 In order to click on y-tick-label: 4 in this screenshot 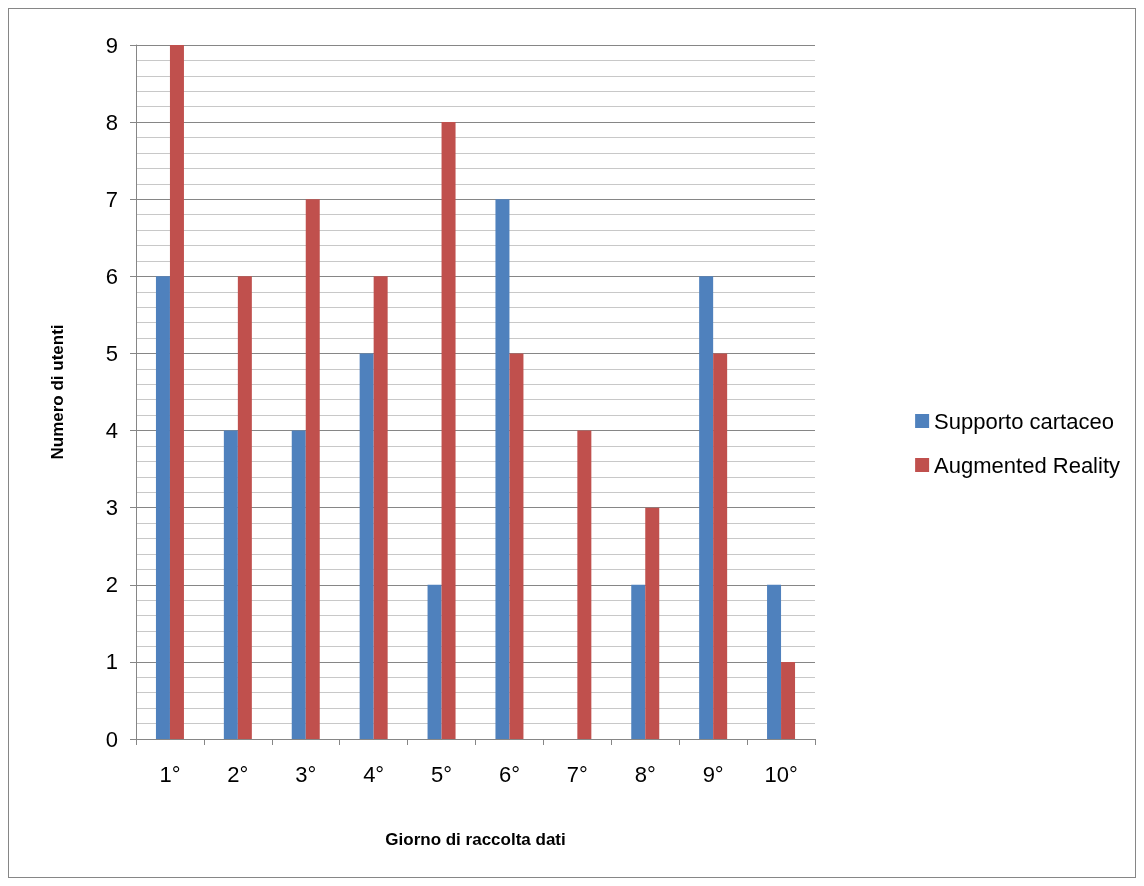, I will do `click(111, 431)`.